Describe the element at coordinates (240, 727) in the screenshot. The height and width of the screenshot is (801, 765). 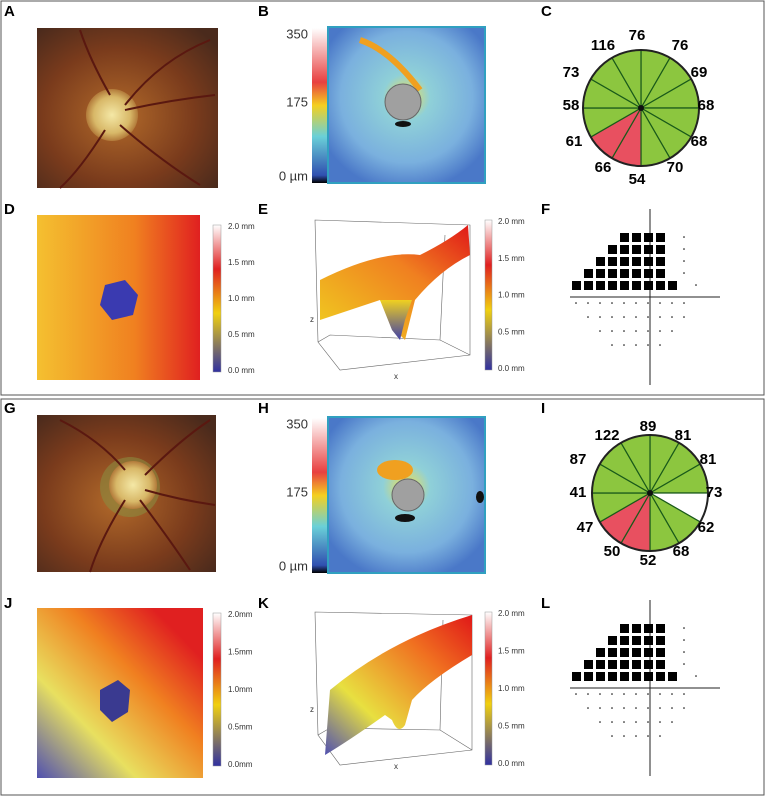
I see `scale-label: 0.5mm` at that location.